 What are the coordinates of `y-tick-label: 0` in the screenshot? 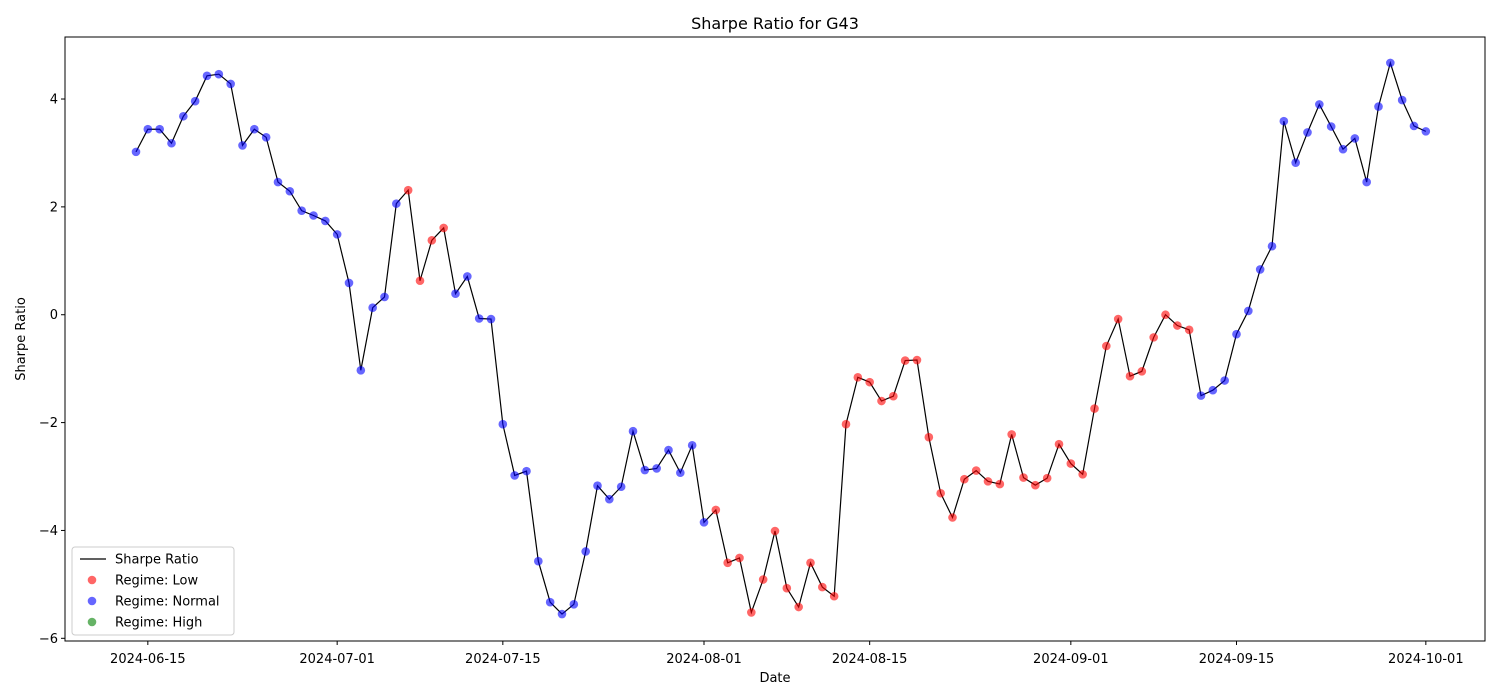 It's located at (54, 315).